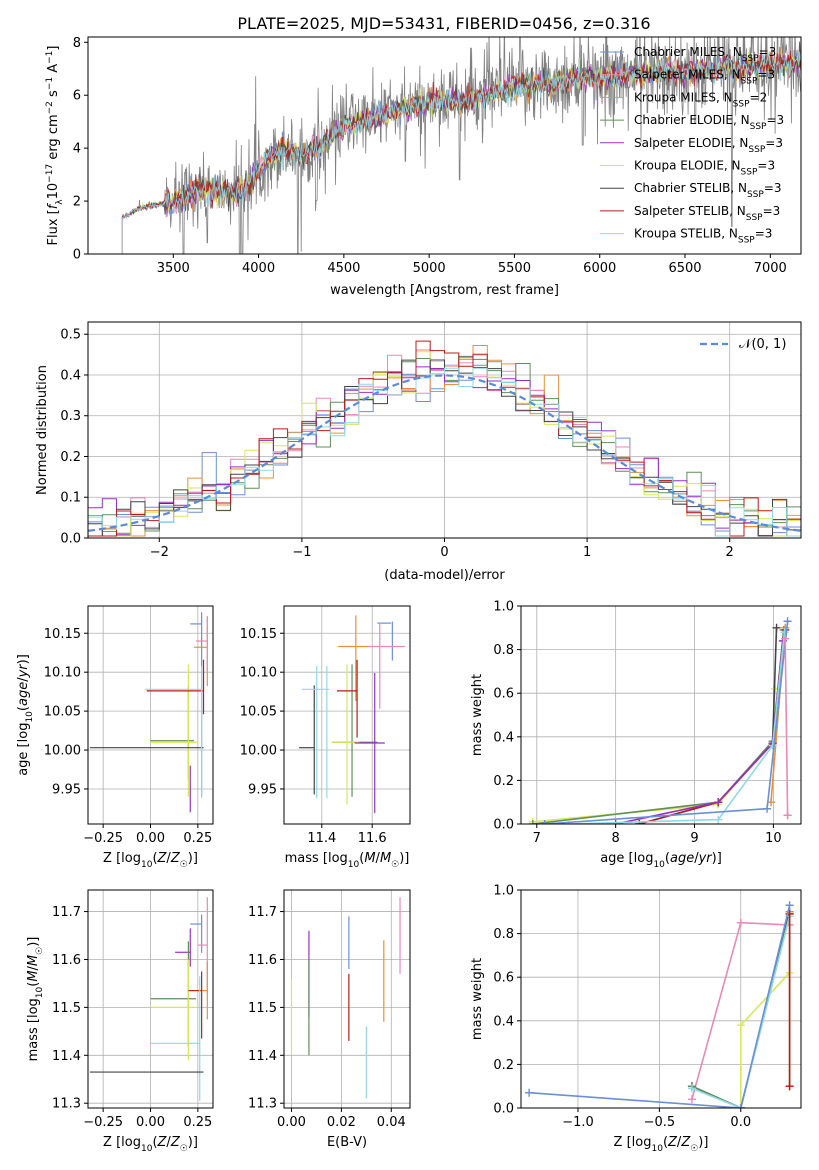  Describe the element at coordinates (347, 860) in the screenshot. I see `x-axis-label: mass [log10(M/M☉)]` at that location.